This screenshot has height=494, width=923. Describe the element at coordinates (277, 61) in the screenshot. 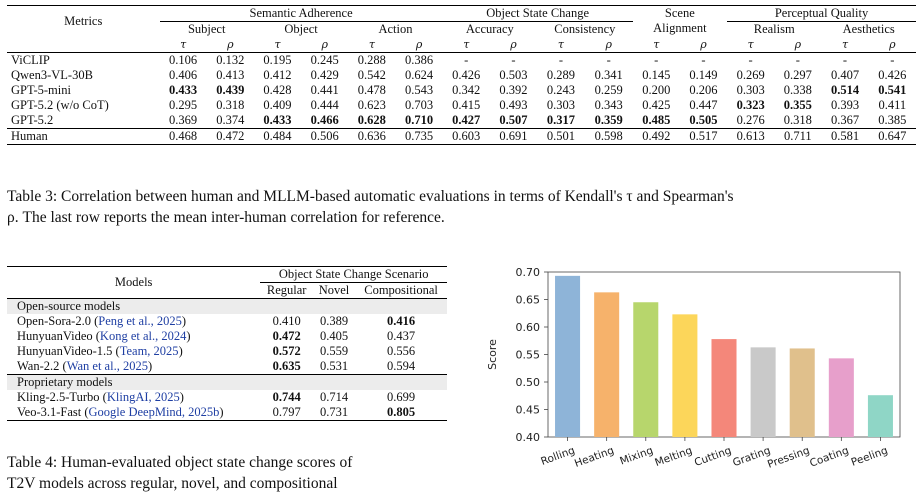

I see `table-cell: 0.195` at that location.